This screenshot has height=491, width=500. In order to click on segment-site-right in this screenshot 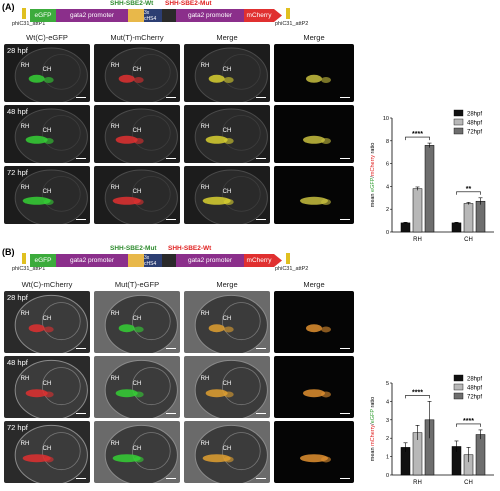, I will do `click(169, 15)`.